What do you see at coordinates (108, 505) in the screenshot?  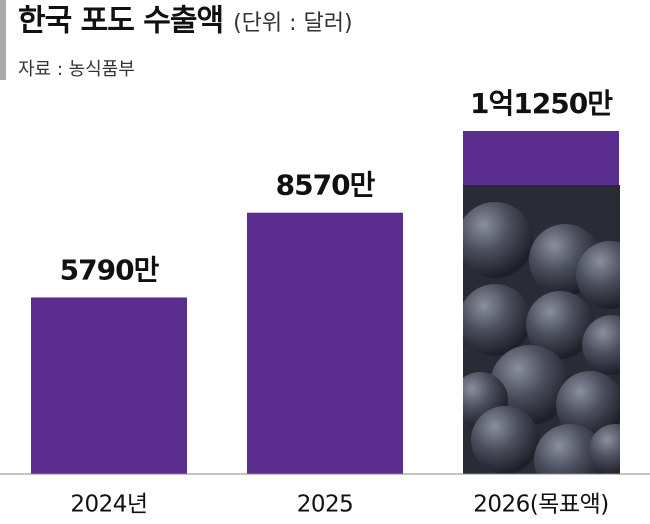 I see `x-tick-label: 2024년` at bounding box center [108, 505].